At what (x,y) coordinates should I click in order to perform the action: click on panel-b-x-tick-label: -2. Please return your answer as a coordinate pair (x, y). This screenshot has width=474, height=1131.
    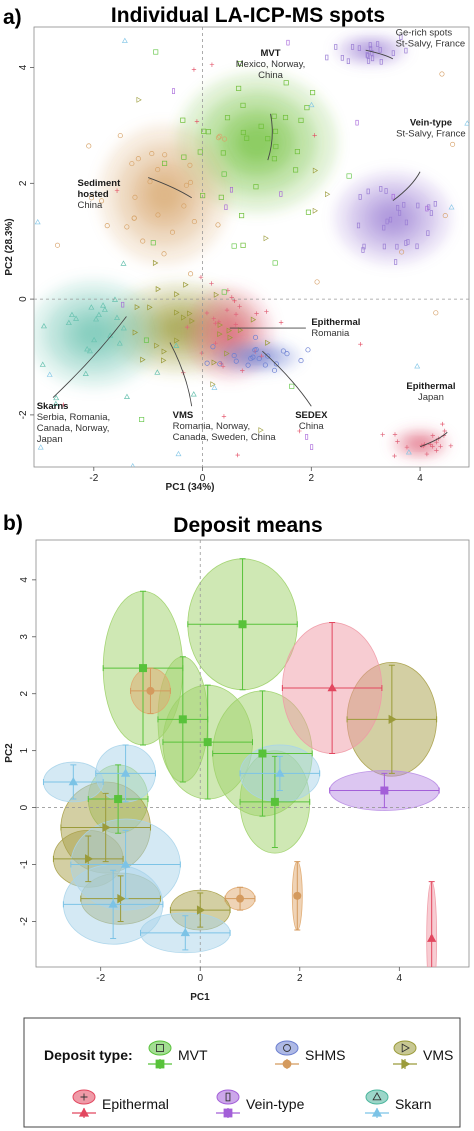
    Looking at the image, I should click on (100, 978).